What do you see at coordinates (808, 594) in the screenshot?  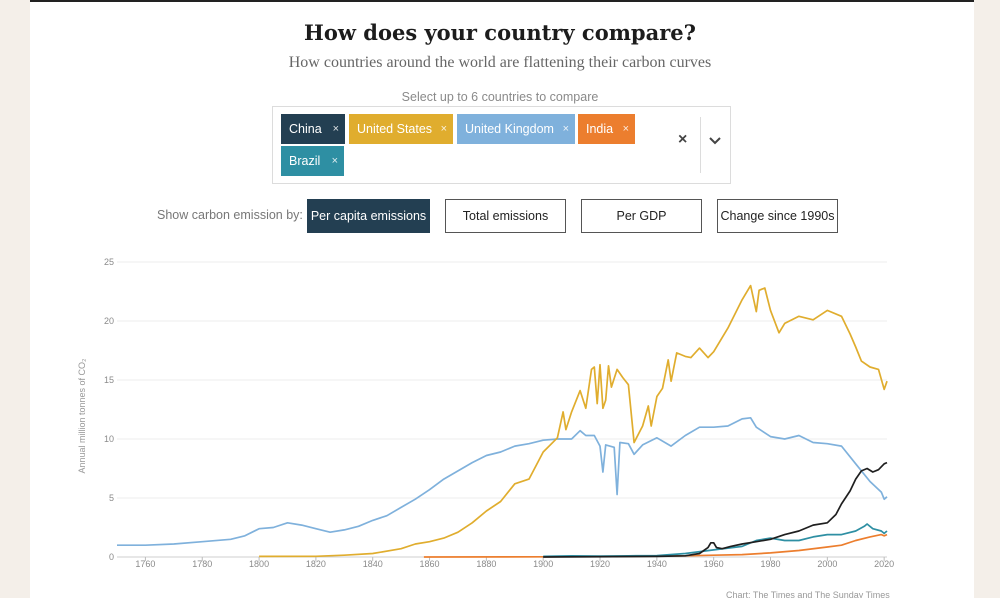 I see `chart-credit: Chart: The Times and The Sunday Times` at bounding box center [808, 594].